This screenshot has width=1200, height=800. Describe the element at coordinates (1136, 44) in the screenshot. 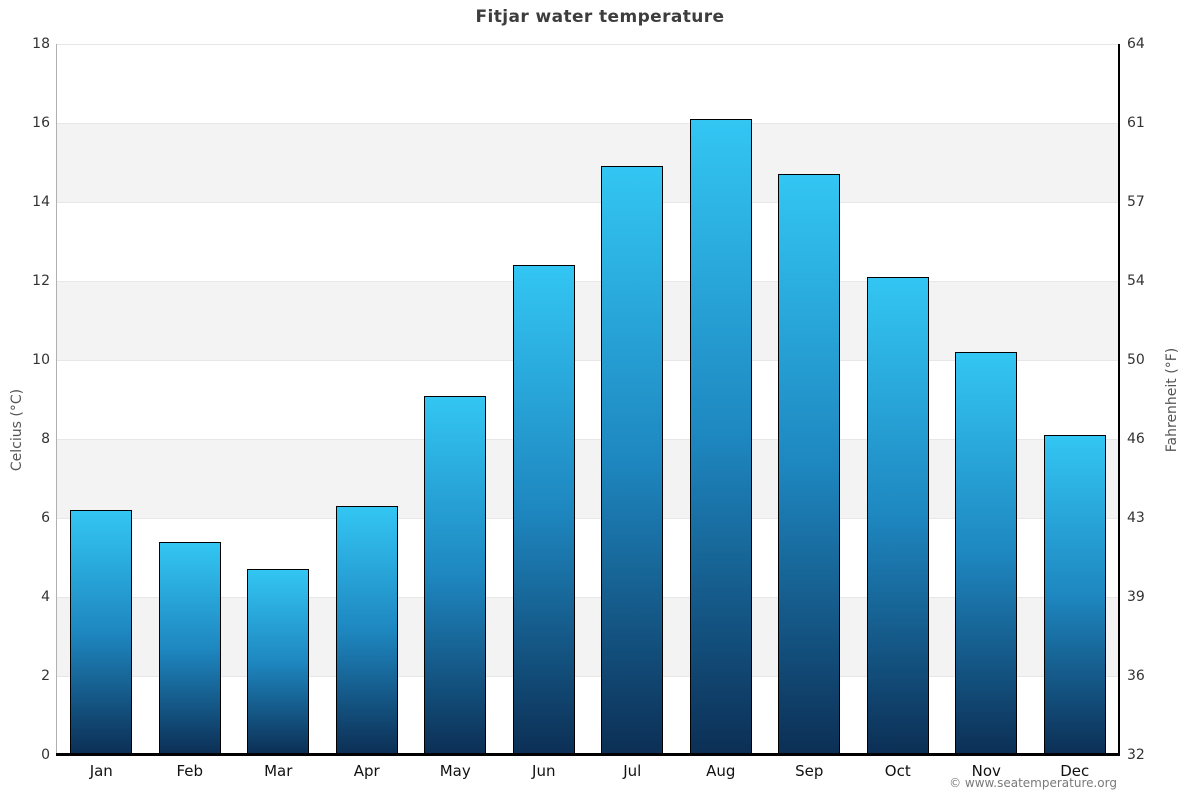

I see `y-tick-fahrenheit-64: 64` at that location.